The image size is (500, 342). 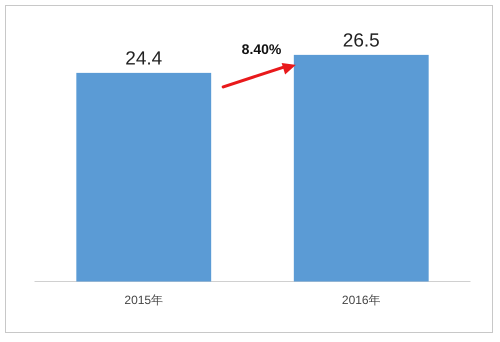 What do you see at coordinates (361, 300) in the screenshot?
I see `x-tick-label: 2016年` at bounding box center [361, 300].